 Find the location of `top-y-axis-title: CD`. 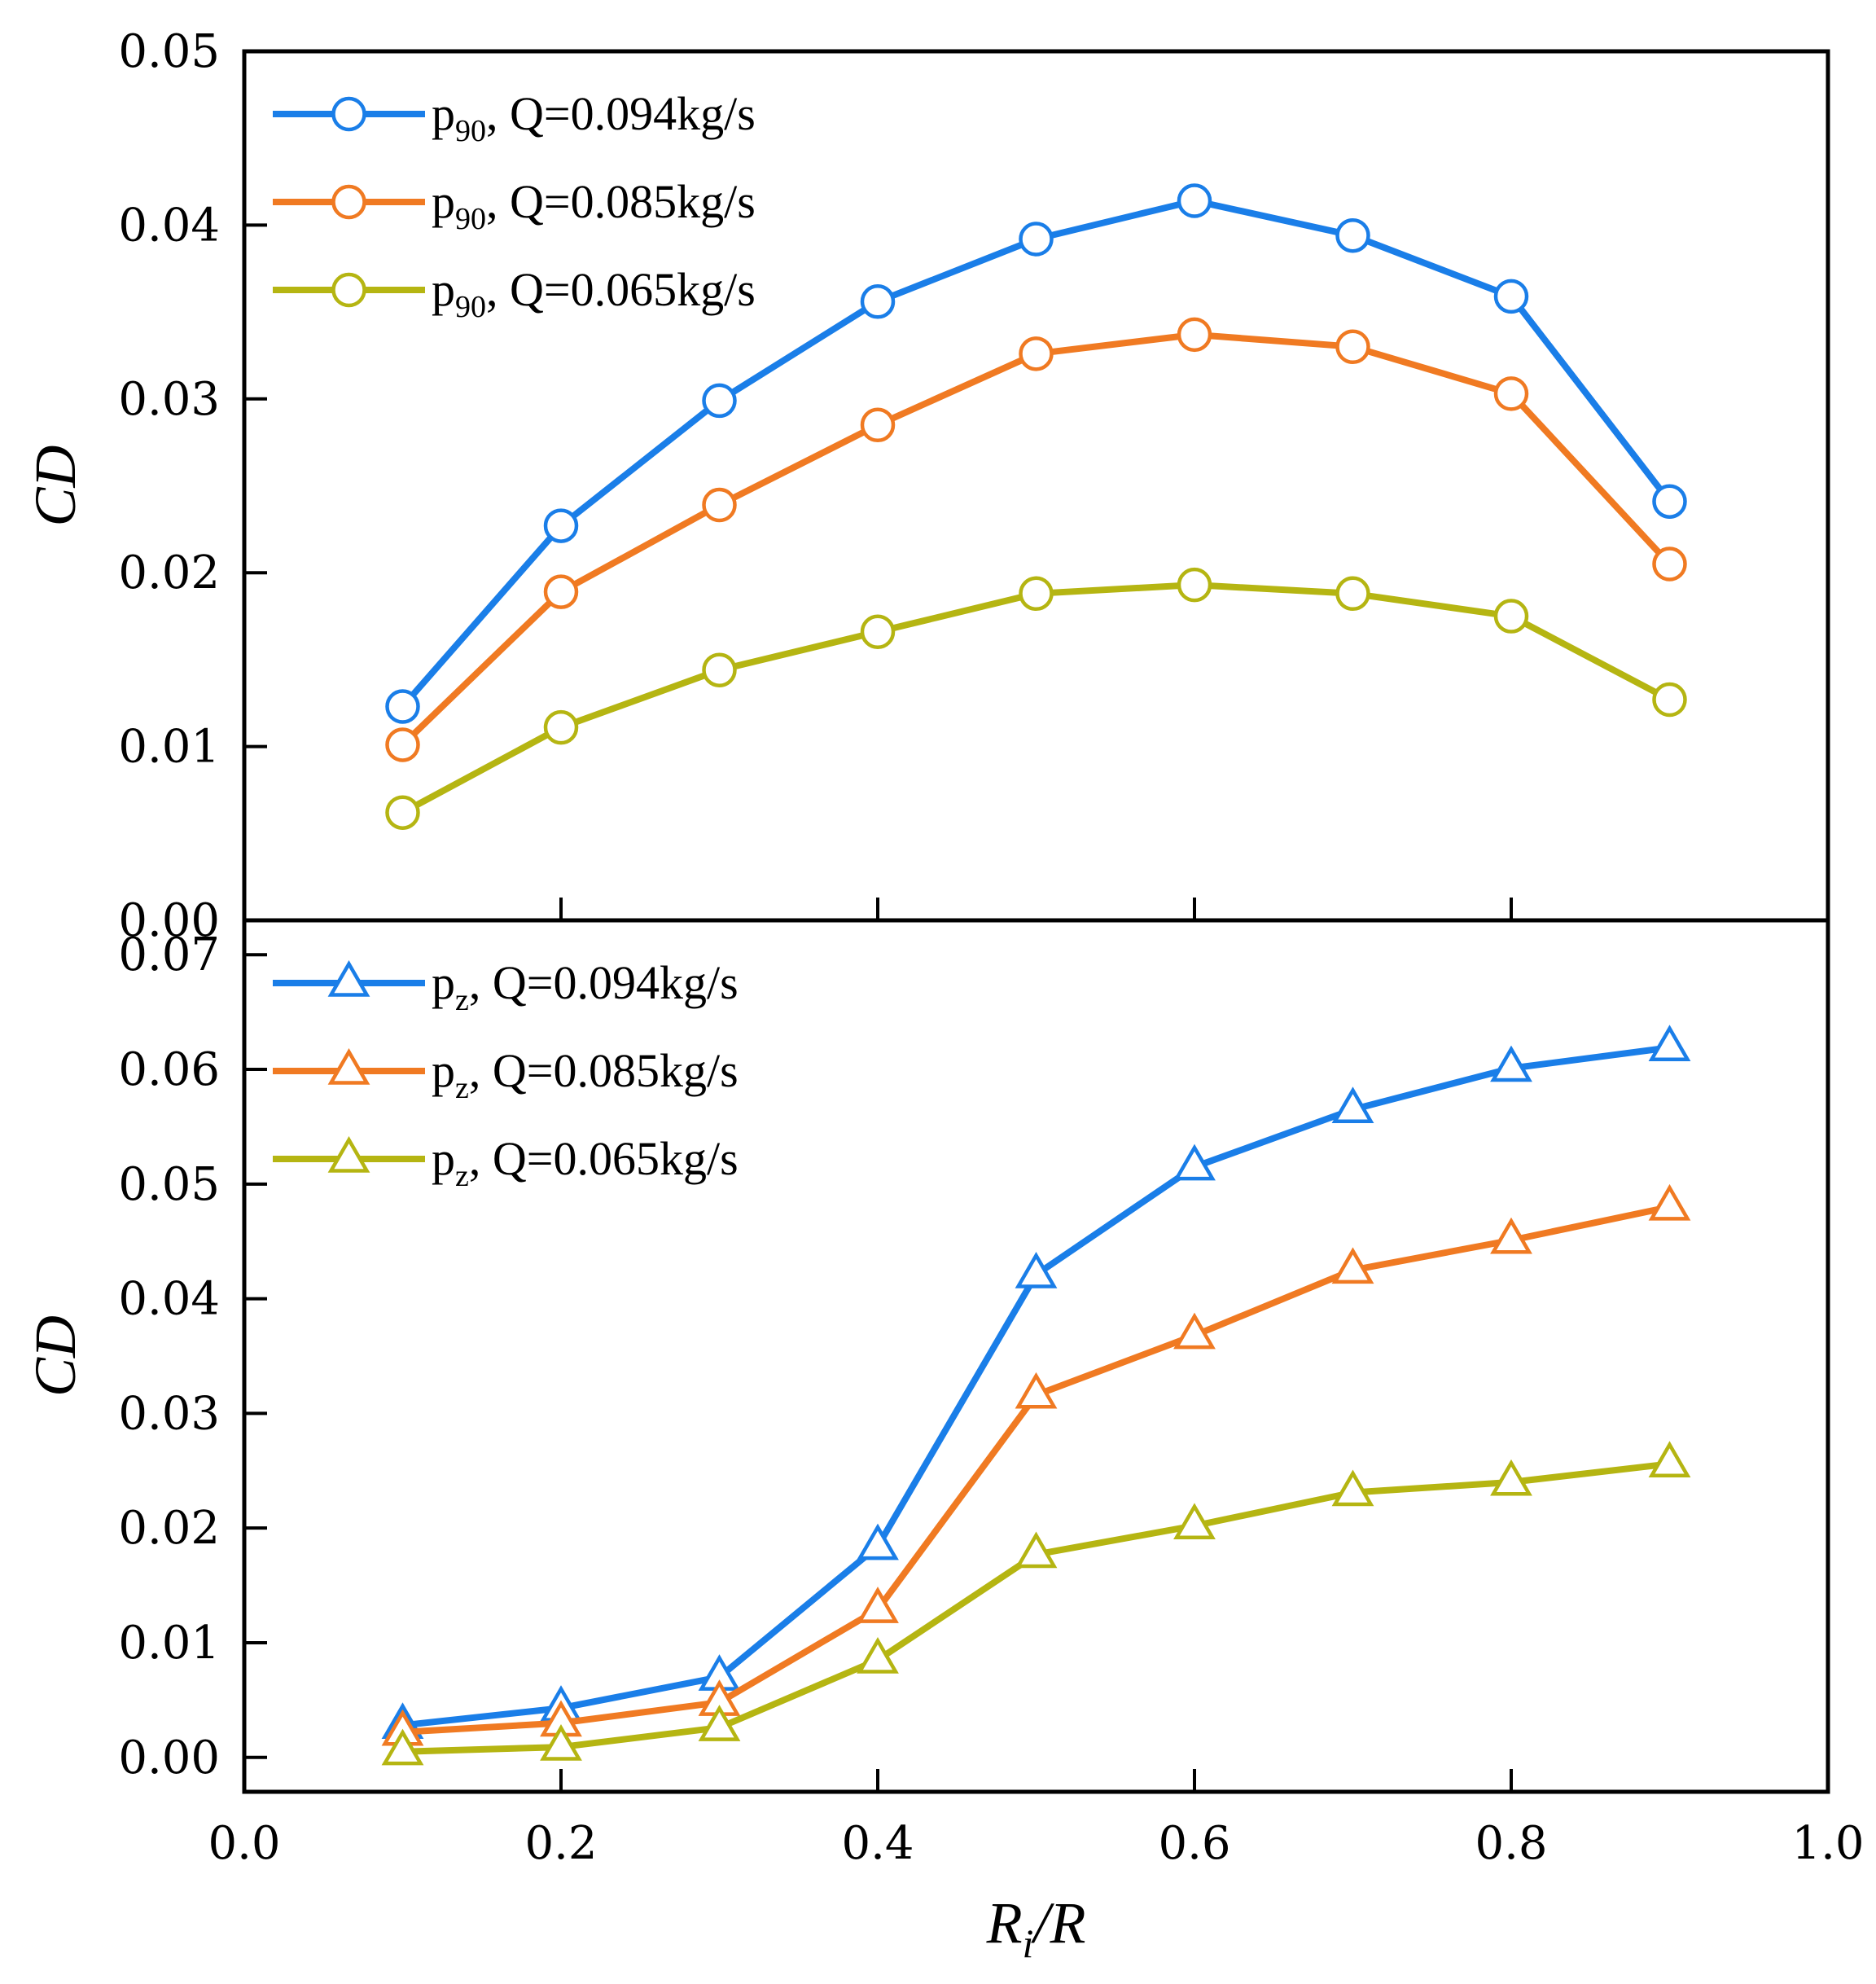

top-y-axis-title: CD is located at coordinates (56, 485).